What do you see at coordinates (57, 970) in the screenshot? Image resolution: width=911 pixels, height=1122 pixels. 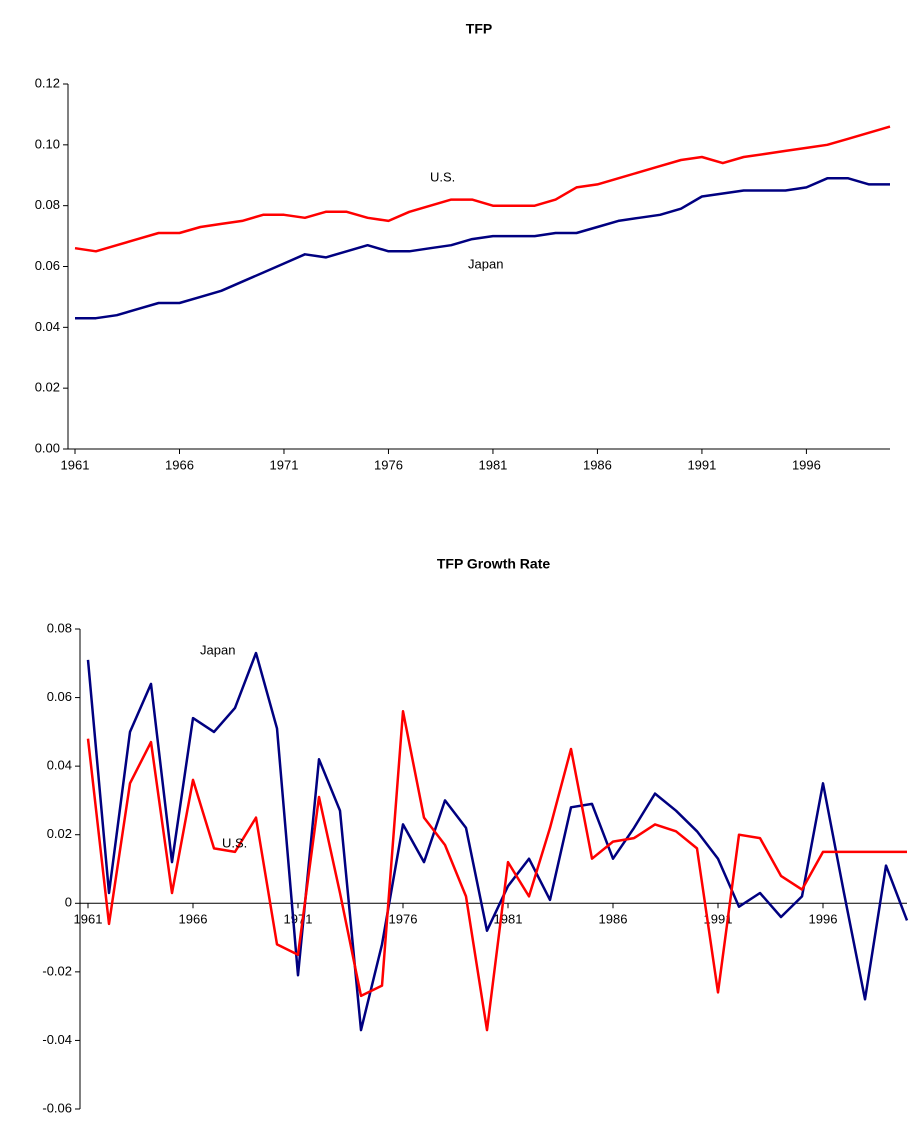 I see `y-tick-label: -0.02` at bounding box center [57, 970].